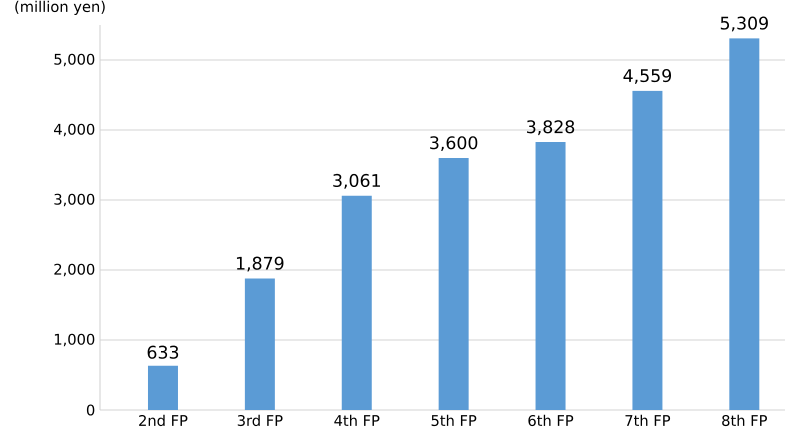 This screenshot has height=435, width=787. What do you see at coordinates (163, 352) in the screenshot?
I see `data-label: 633` at bounding box center [163, 352].